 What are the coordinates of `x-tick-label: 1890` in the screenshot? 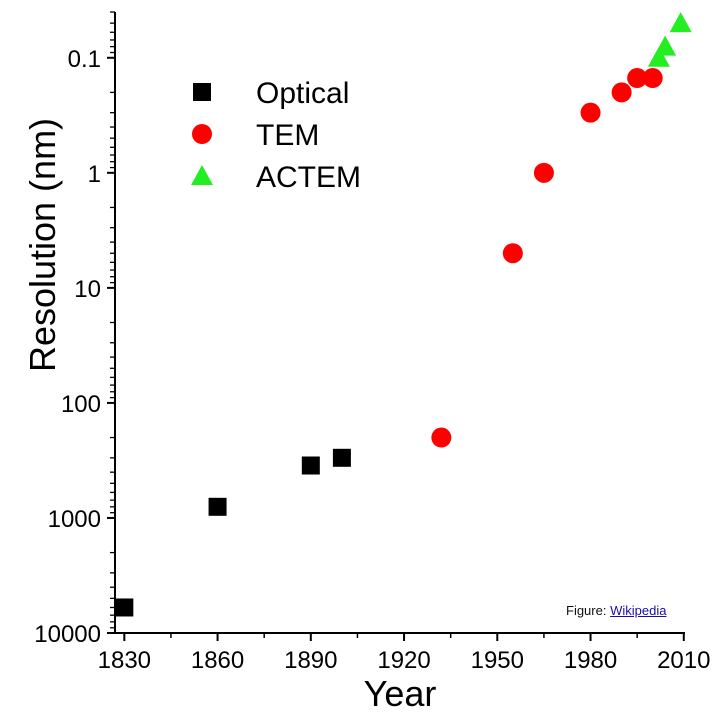 It's located at (310, 660).